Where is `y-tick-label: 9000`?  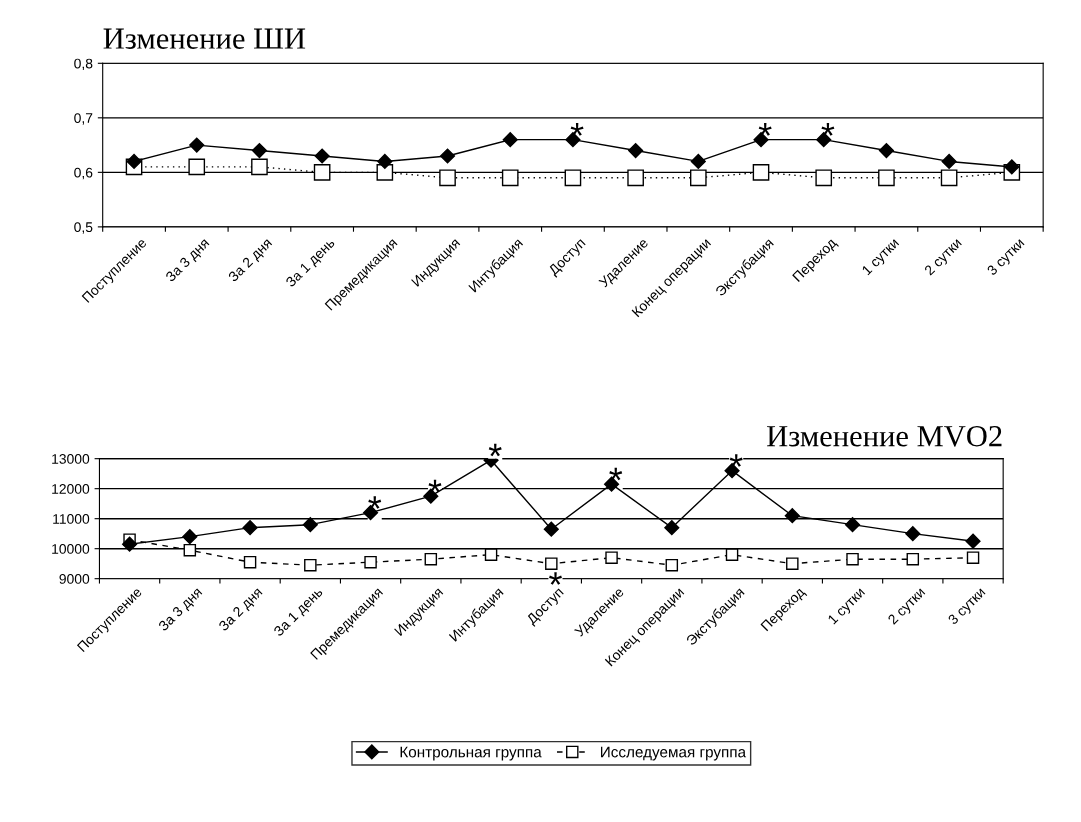 y-tick-label: 9000 is located at coordinates (74, 579).